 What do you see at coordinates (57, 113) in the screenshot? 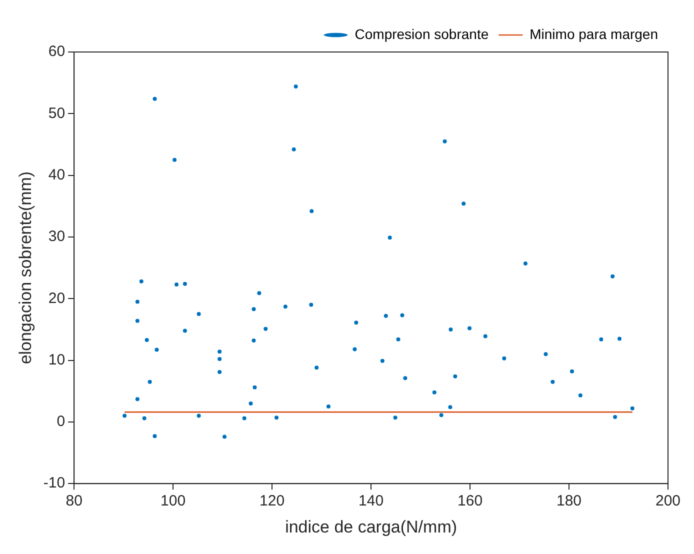
I see `y-tick-label: 50` at bounding box center [57, 113].